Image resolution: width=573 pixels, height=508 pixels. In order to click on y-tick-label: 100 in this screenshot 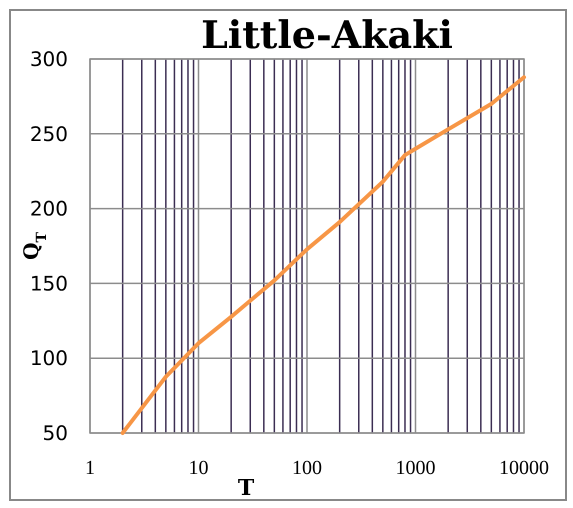, I will do `click(49, 358)`.